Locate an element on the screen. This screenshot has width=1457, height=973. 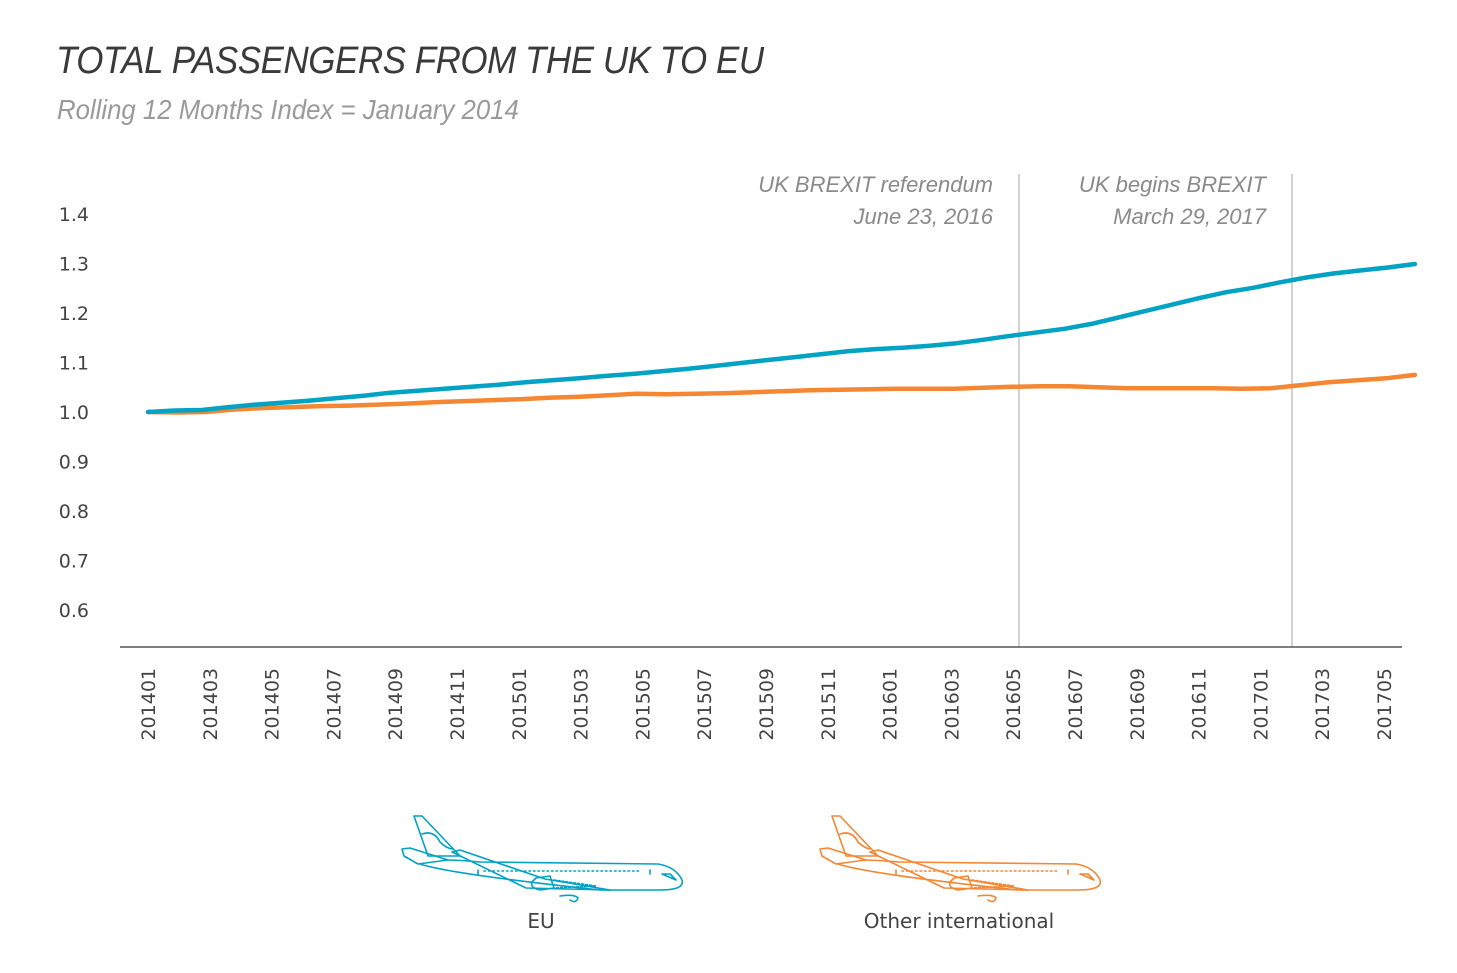
x-tick-label: 201503 is located at coordinates (582, 704).